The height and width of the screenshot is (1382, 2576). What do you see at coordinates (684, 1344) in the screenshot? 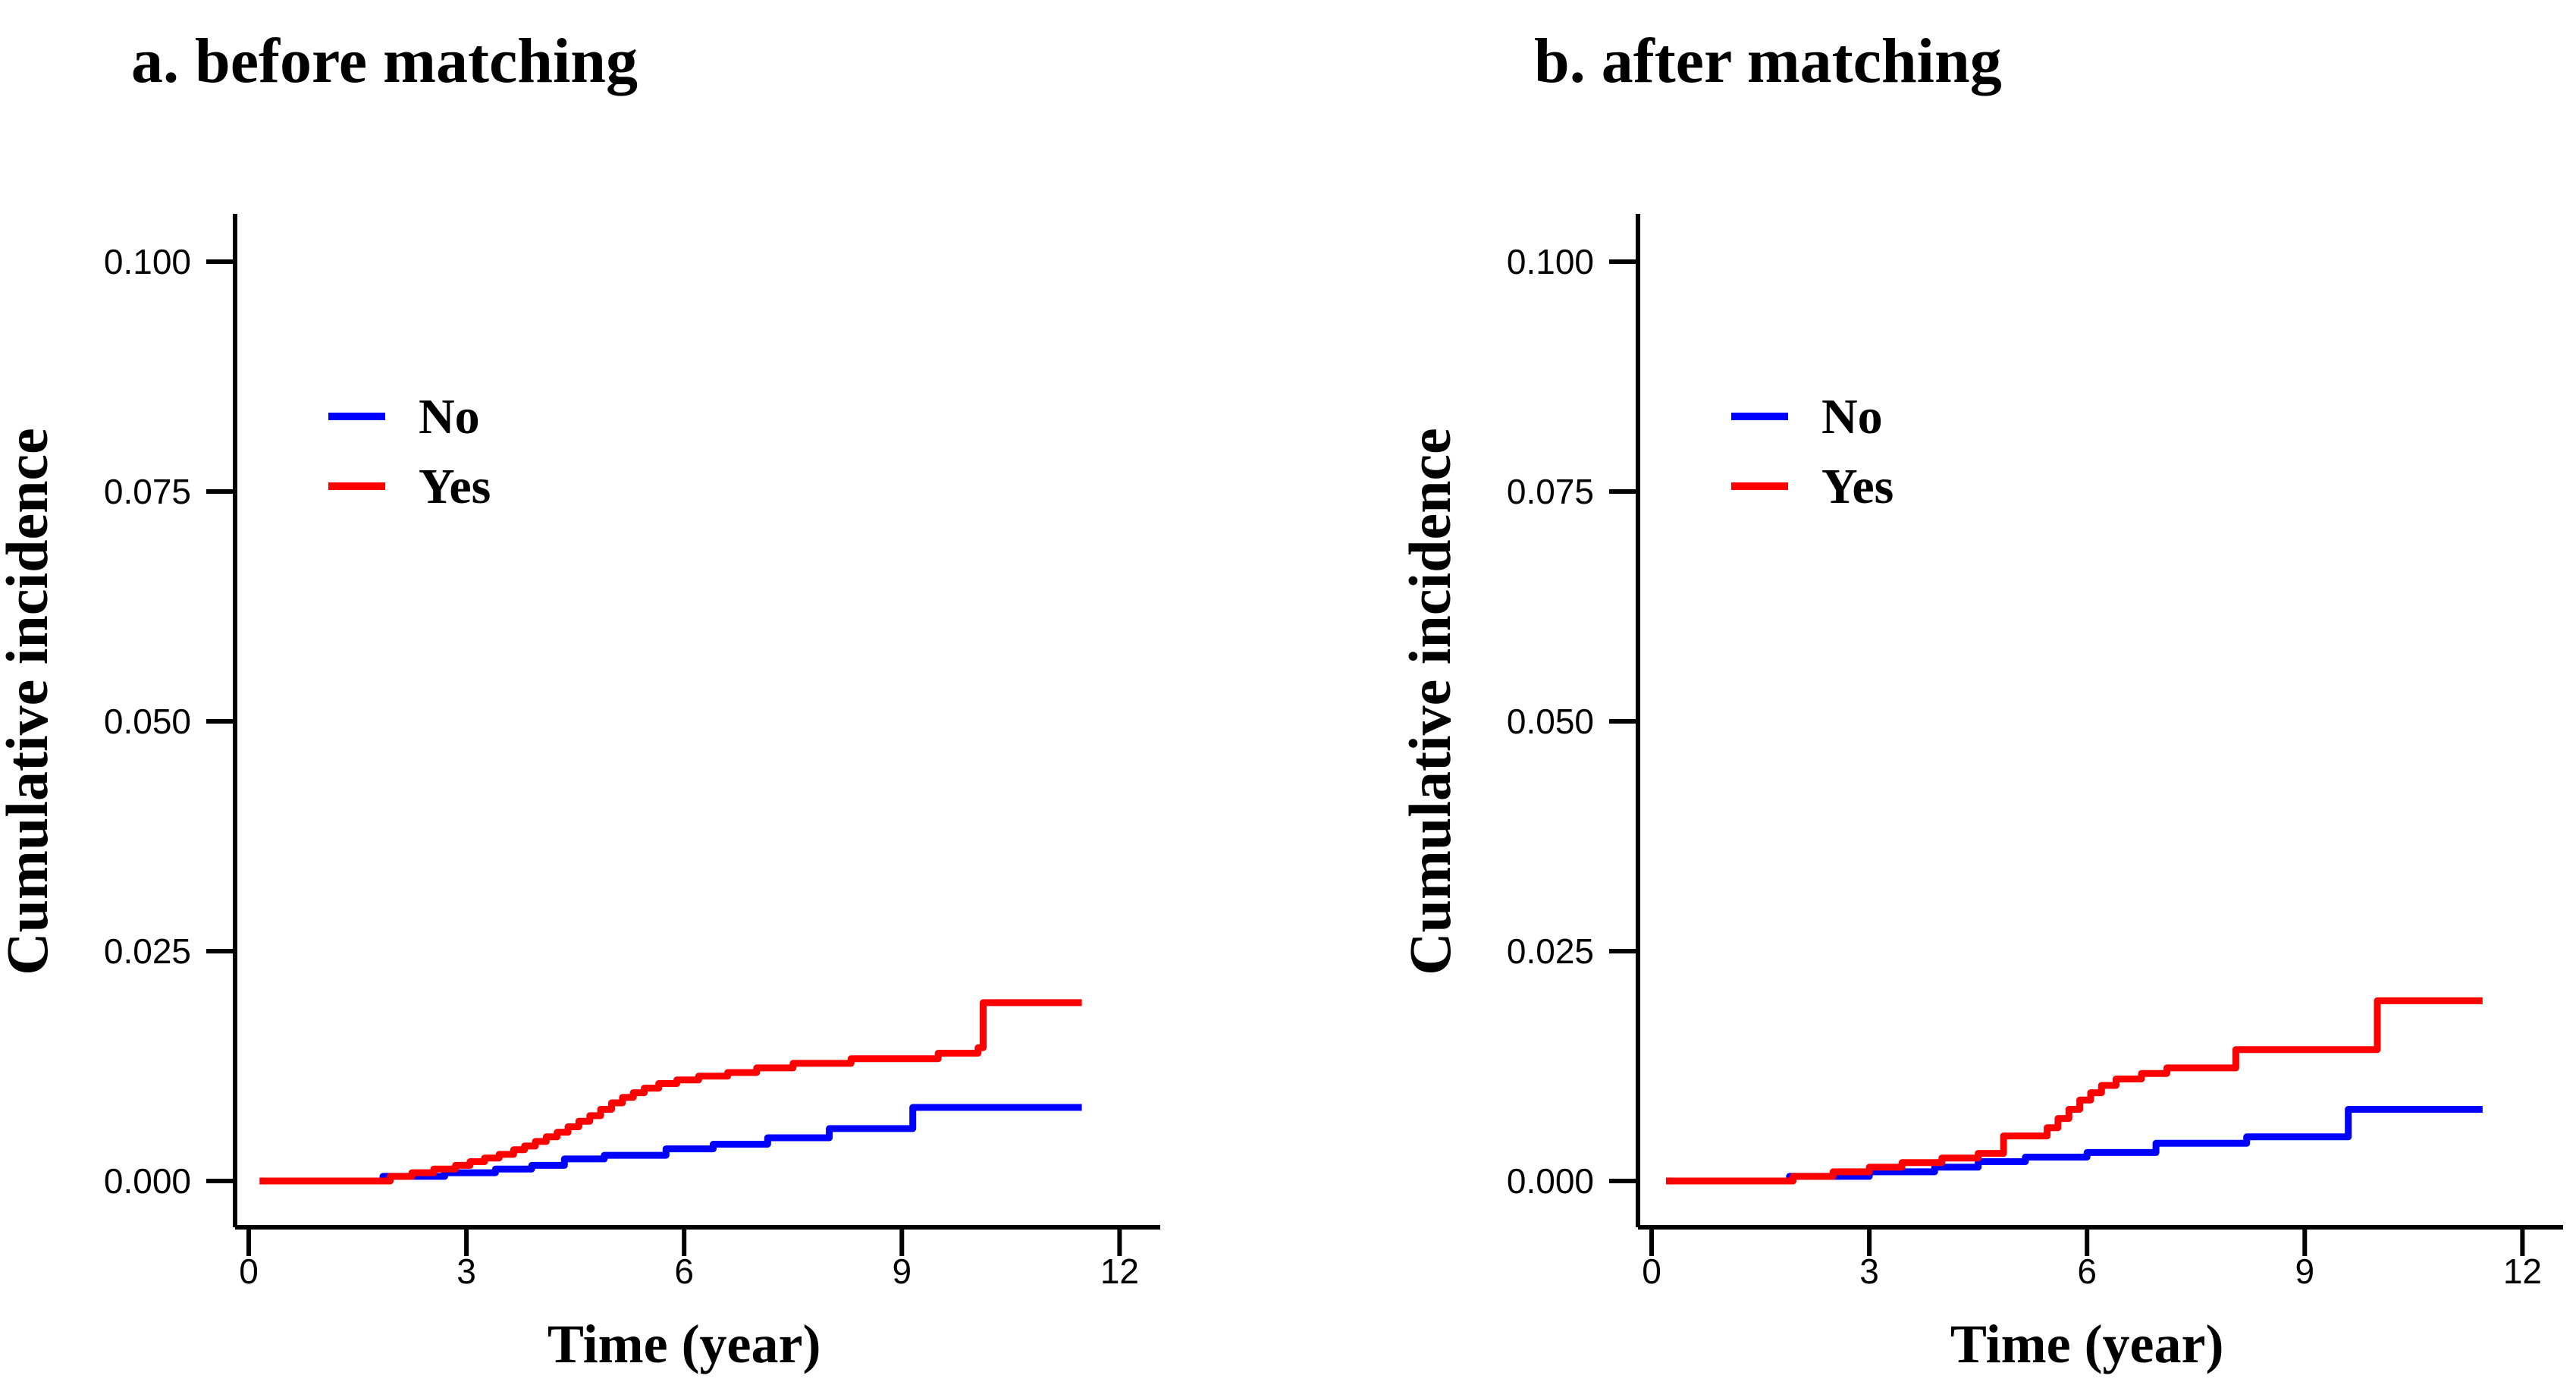
I see `x-axis-title-a: Time (year)` at bounding box center [684, 1344].